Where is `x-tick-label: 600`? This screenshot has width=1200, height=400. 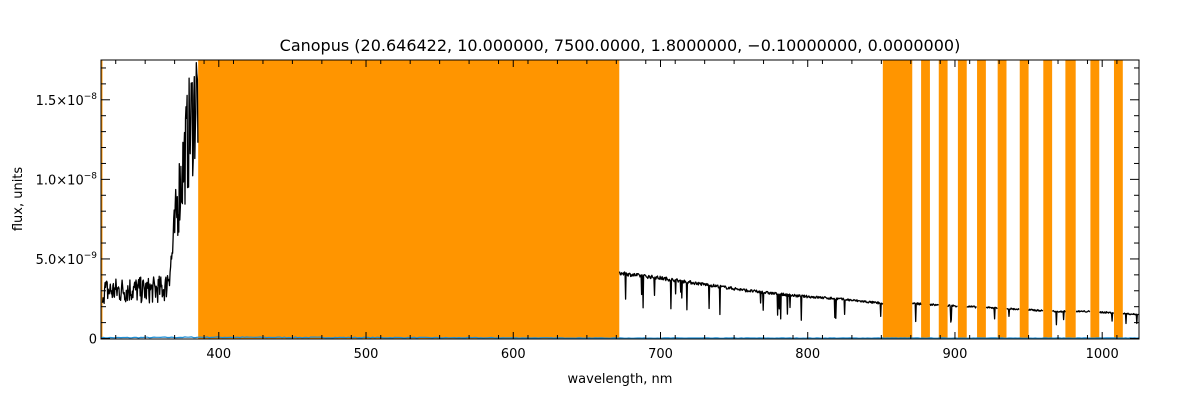
x-tick-label: 600 is located at coordinates (513, 354).